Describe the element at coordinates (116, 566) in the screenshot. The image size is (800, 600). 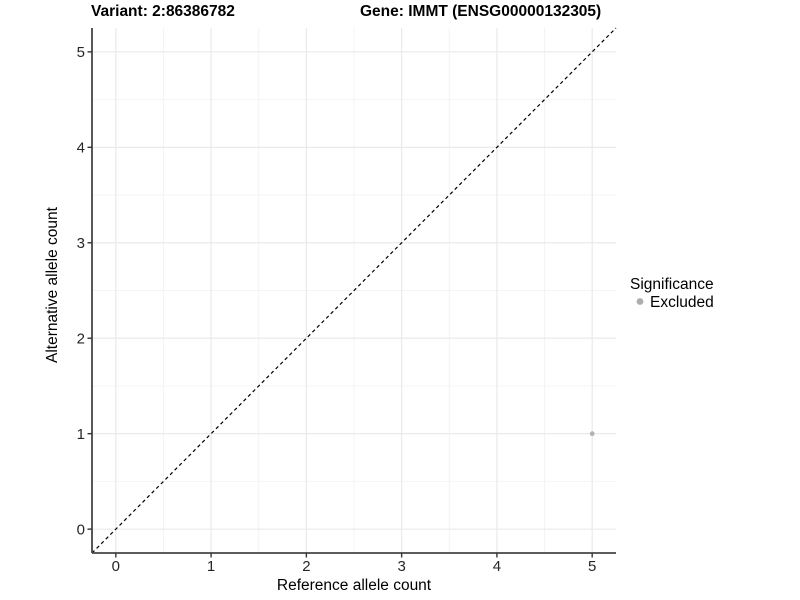
I see `x-tick-label: 0` at that location.